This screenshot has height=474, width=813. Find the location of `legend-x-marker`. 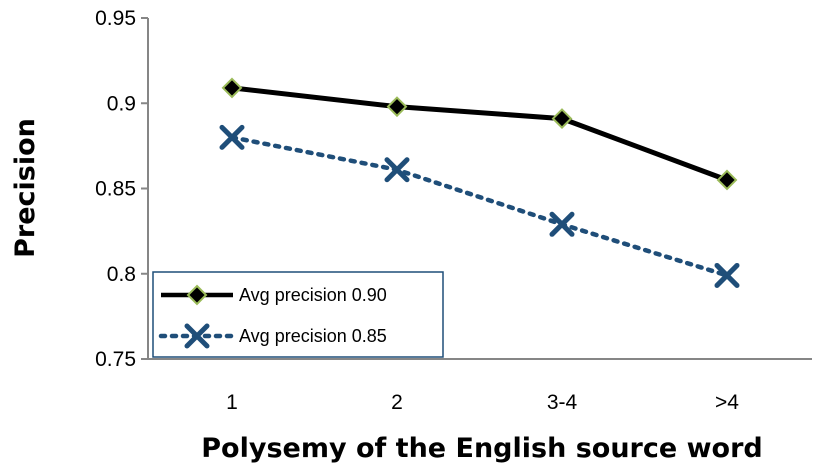

legend-x-marker is located at coordinates (197, 336).